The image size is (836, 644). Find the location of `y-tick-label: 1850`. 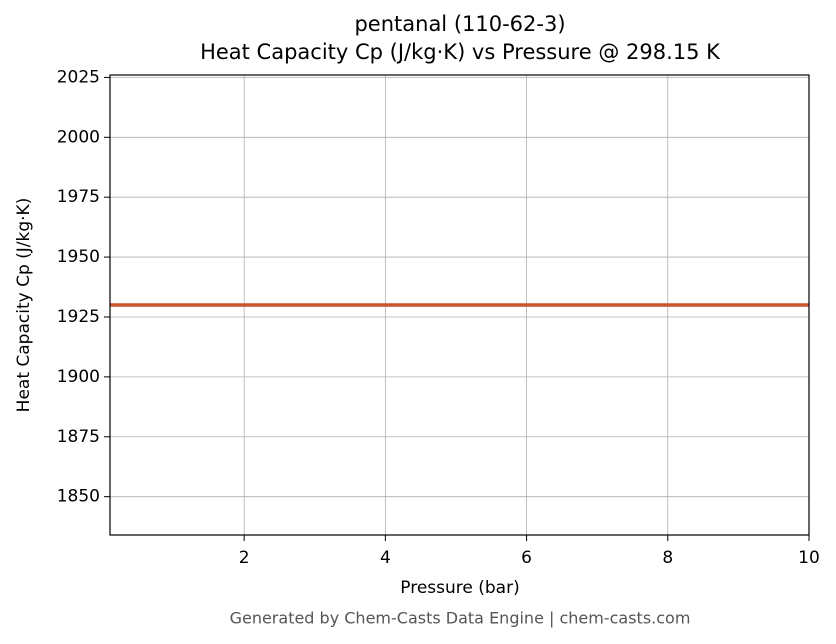

y-tick-label: 1850 is located at coordinates (78, 497).